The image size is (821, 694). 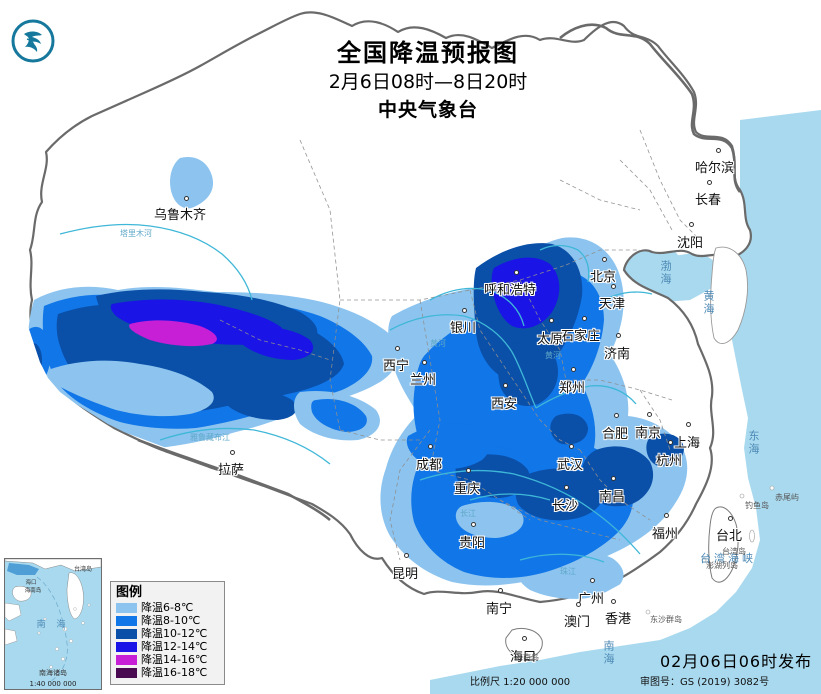 I want to click on city-label: 北京, so click(x=603, y=277).